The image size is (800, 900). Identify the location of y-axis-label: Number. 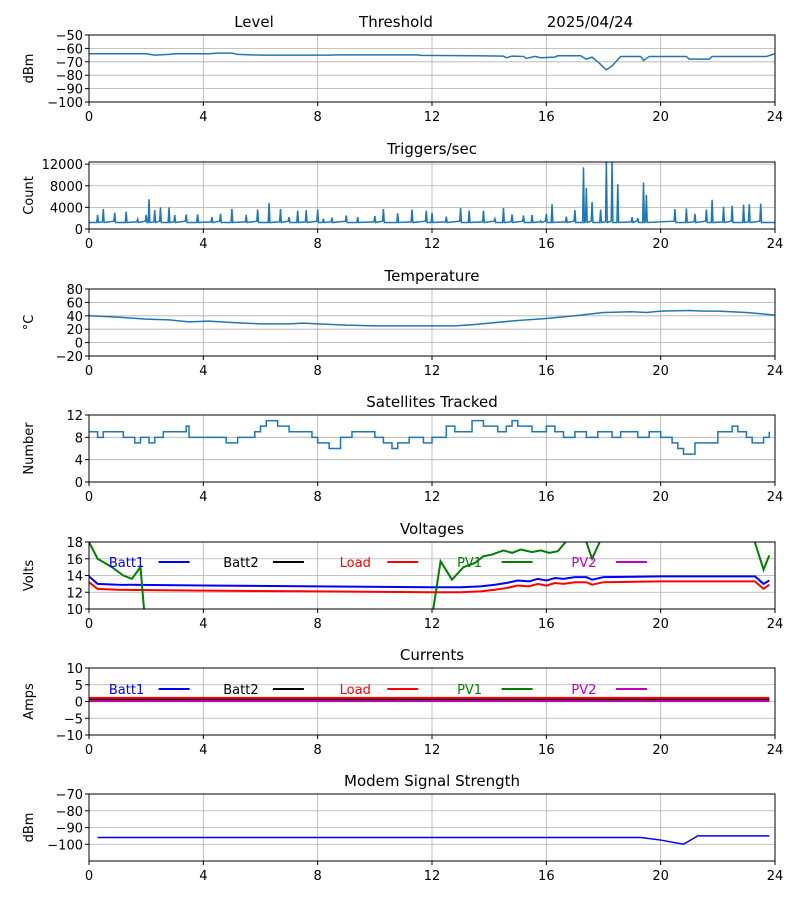
(29, 448).